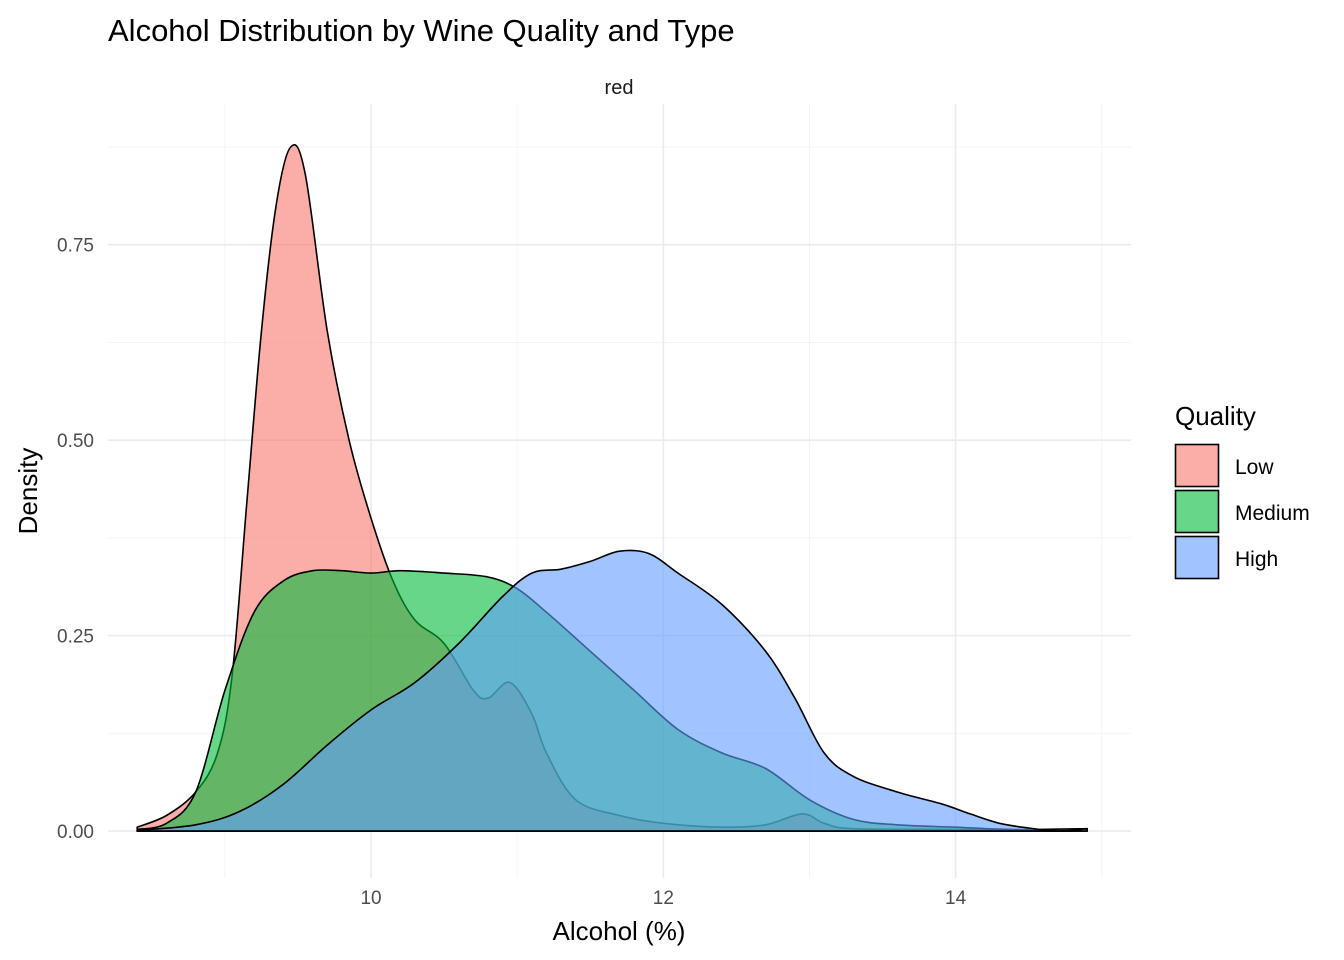 The height and width of the screenshot is (960, 1344). I want to click on legend-title: Quality, so click(1215, 416).